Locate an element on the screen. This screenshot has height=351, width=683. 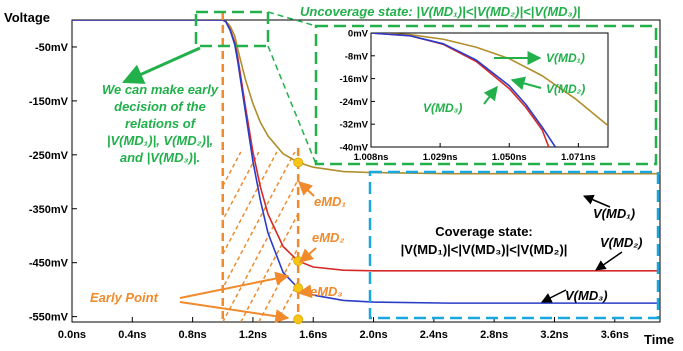
main-y-tick-label: -350mV is located at coordinates (49, 210).